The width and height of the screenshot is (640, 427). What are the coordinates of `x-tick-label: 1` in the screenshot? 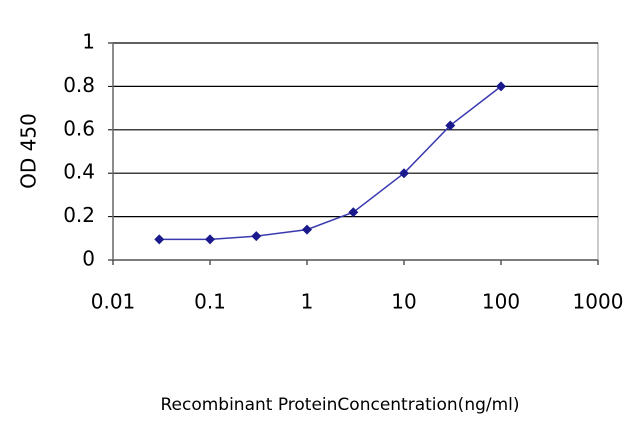 It's located at (307, 302).